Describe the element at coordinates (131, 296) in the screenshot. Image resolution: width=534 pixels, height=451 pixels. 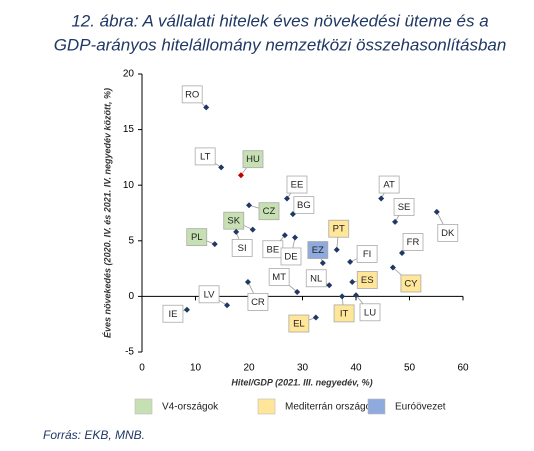
I see `y-tick-label: 0` at that location.